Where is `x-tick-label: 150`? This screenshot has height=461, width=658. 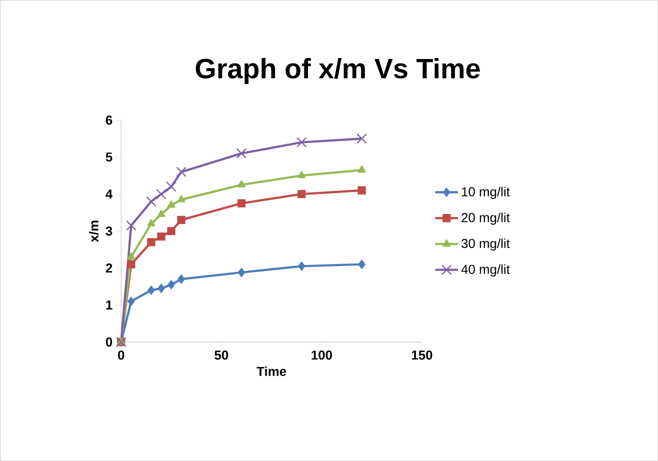 x-tick-label: 150 is located at coordinates (422, 355).